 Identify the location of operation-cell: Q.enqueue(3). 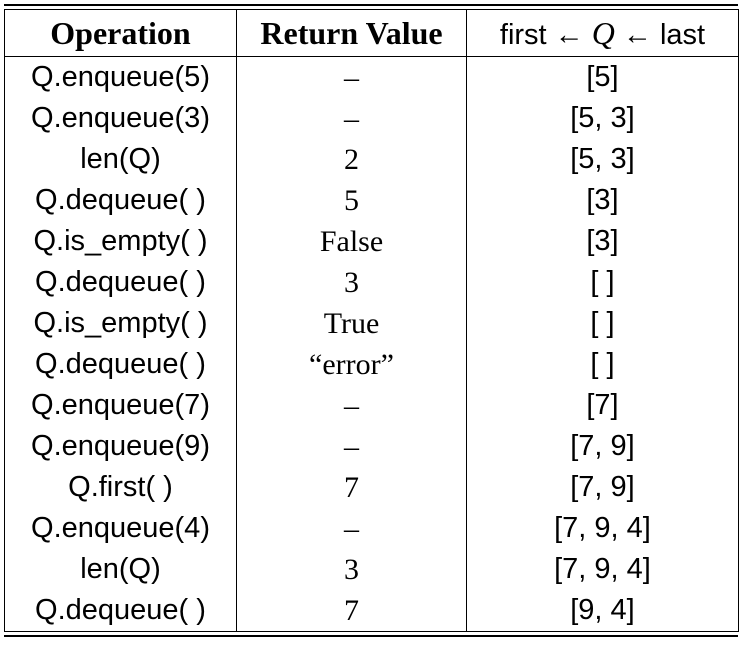
(120, 118).